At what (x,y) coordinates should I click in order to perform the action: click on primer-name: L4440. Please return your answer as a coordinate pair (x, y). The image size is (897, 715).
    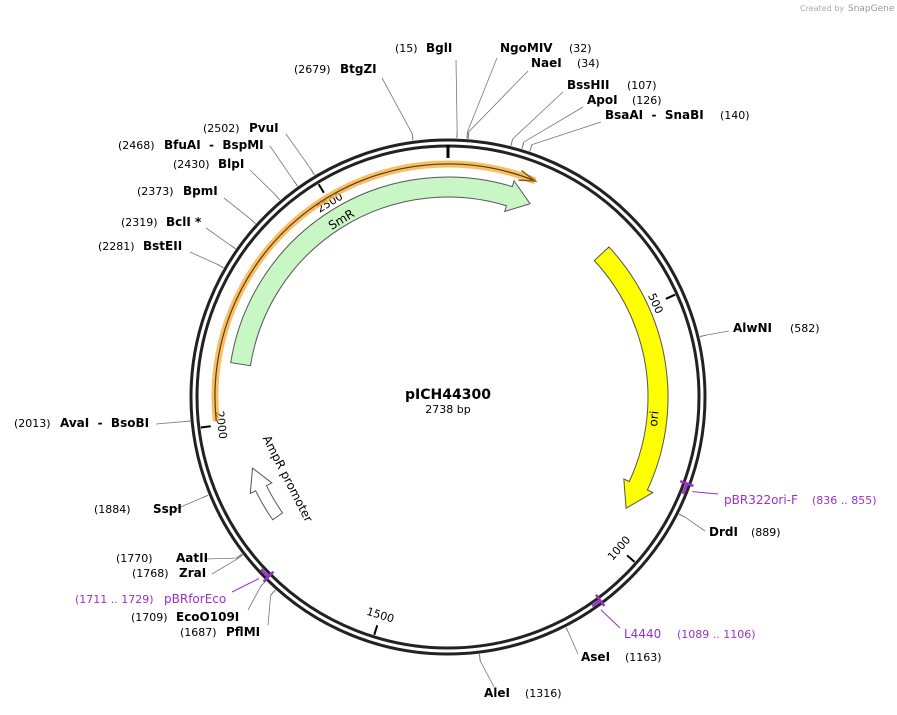
    Looking at the image, I should click on (642, 634).